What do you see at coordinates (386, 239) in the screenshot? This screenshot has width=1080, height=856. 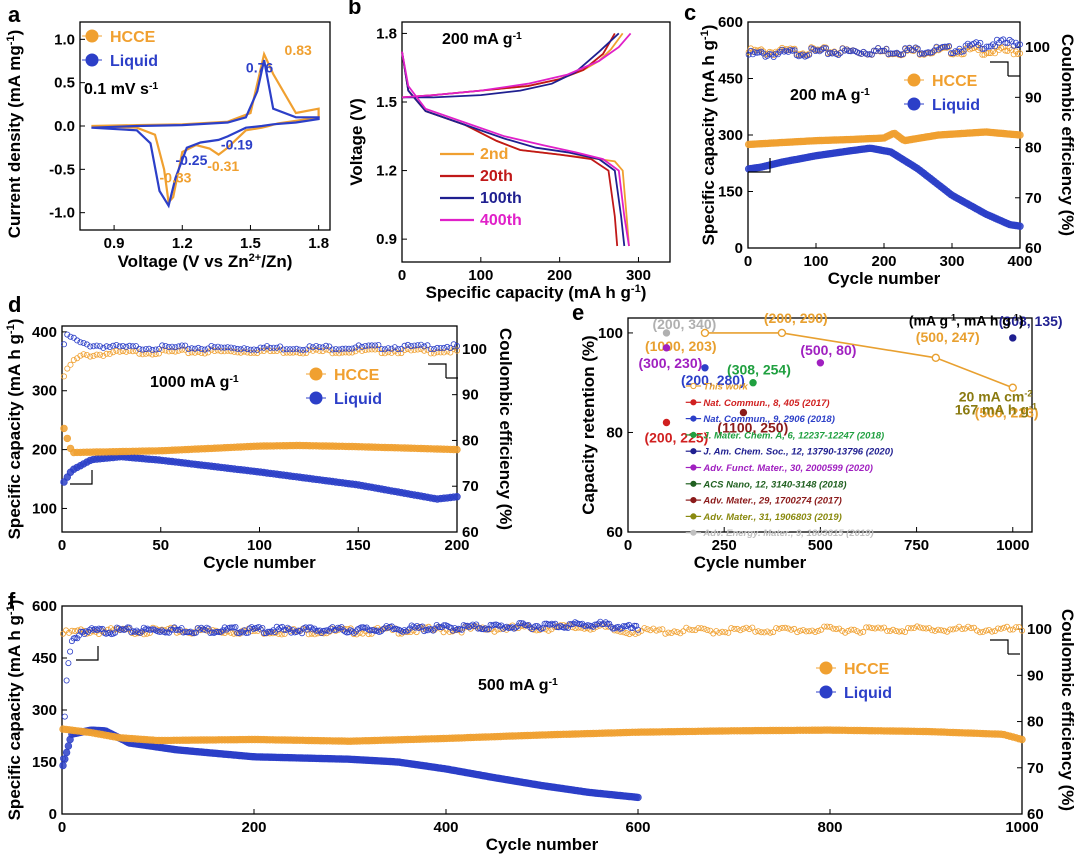 I see `y-tick-label: 0.9` at bounding box center [386, 239].